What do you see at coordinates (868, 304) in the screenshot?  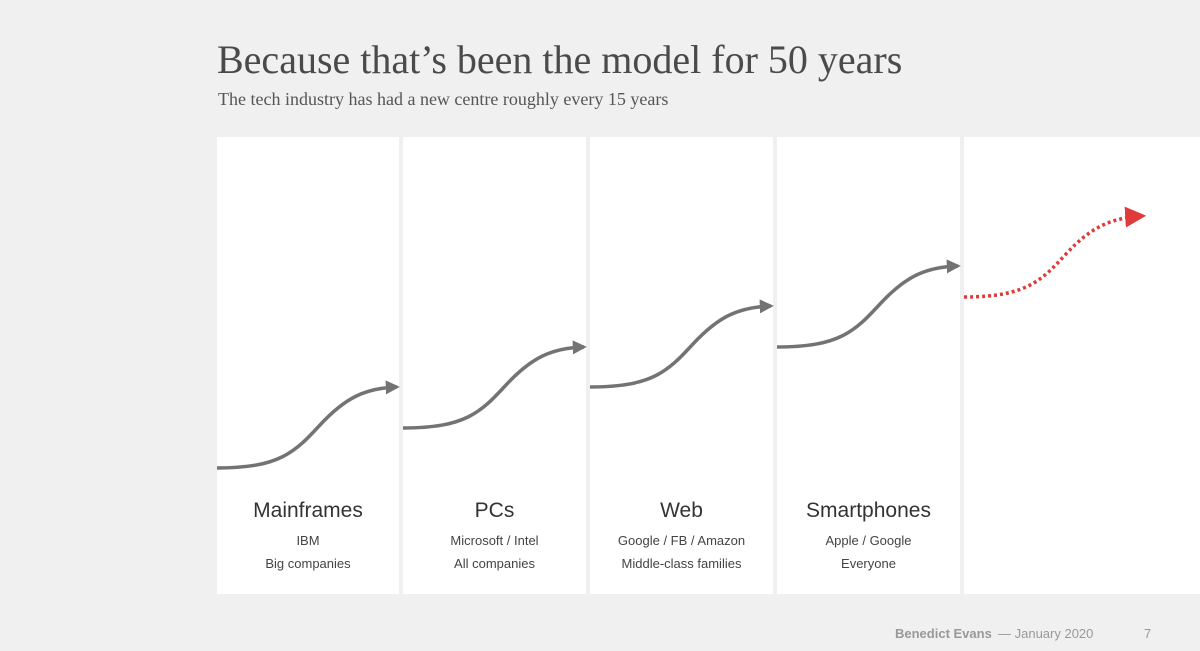 I see `s-curve-smartphones` at bounding box center [868, 304].